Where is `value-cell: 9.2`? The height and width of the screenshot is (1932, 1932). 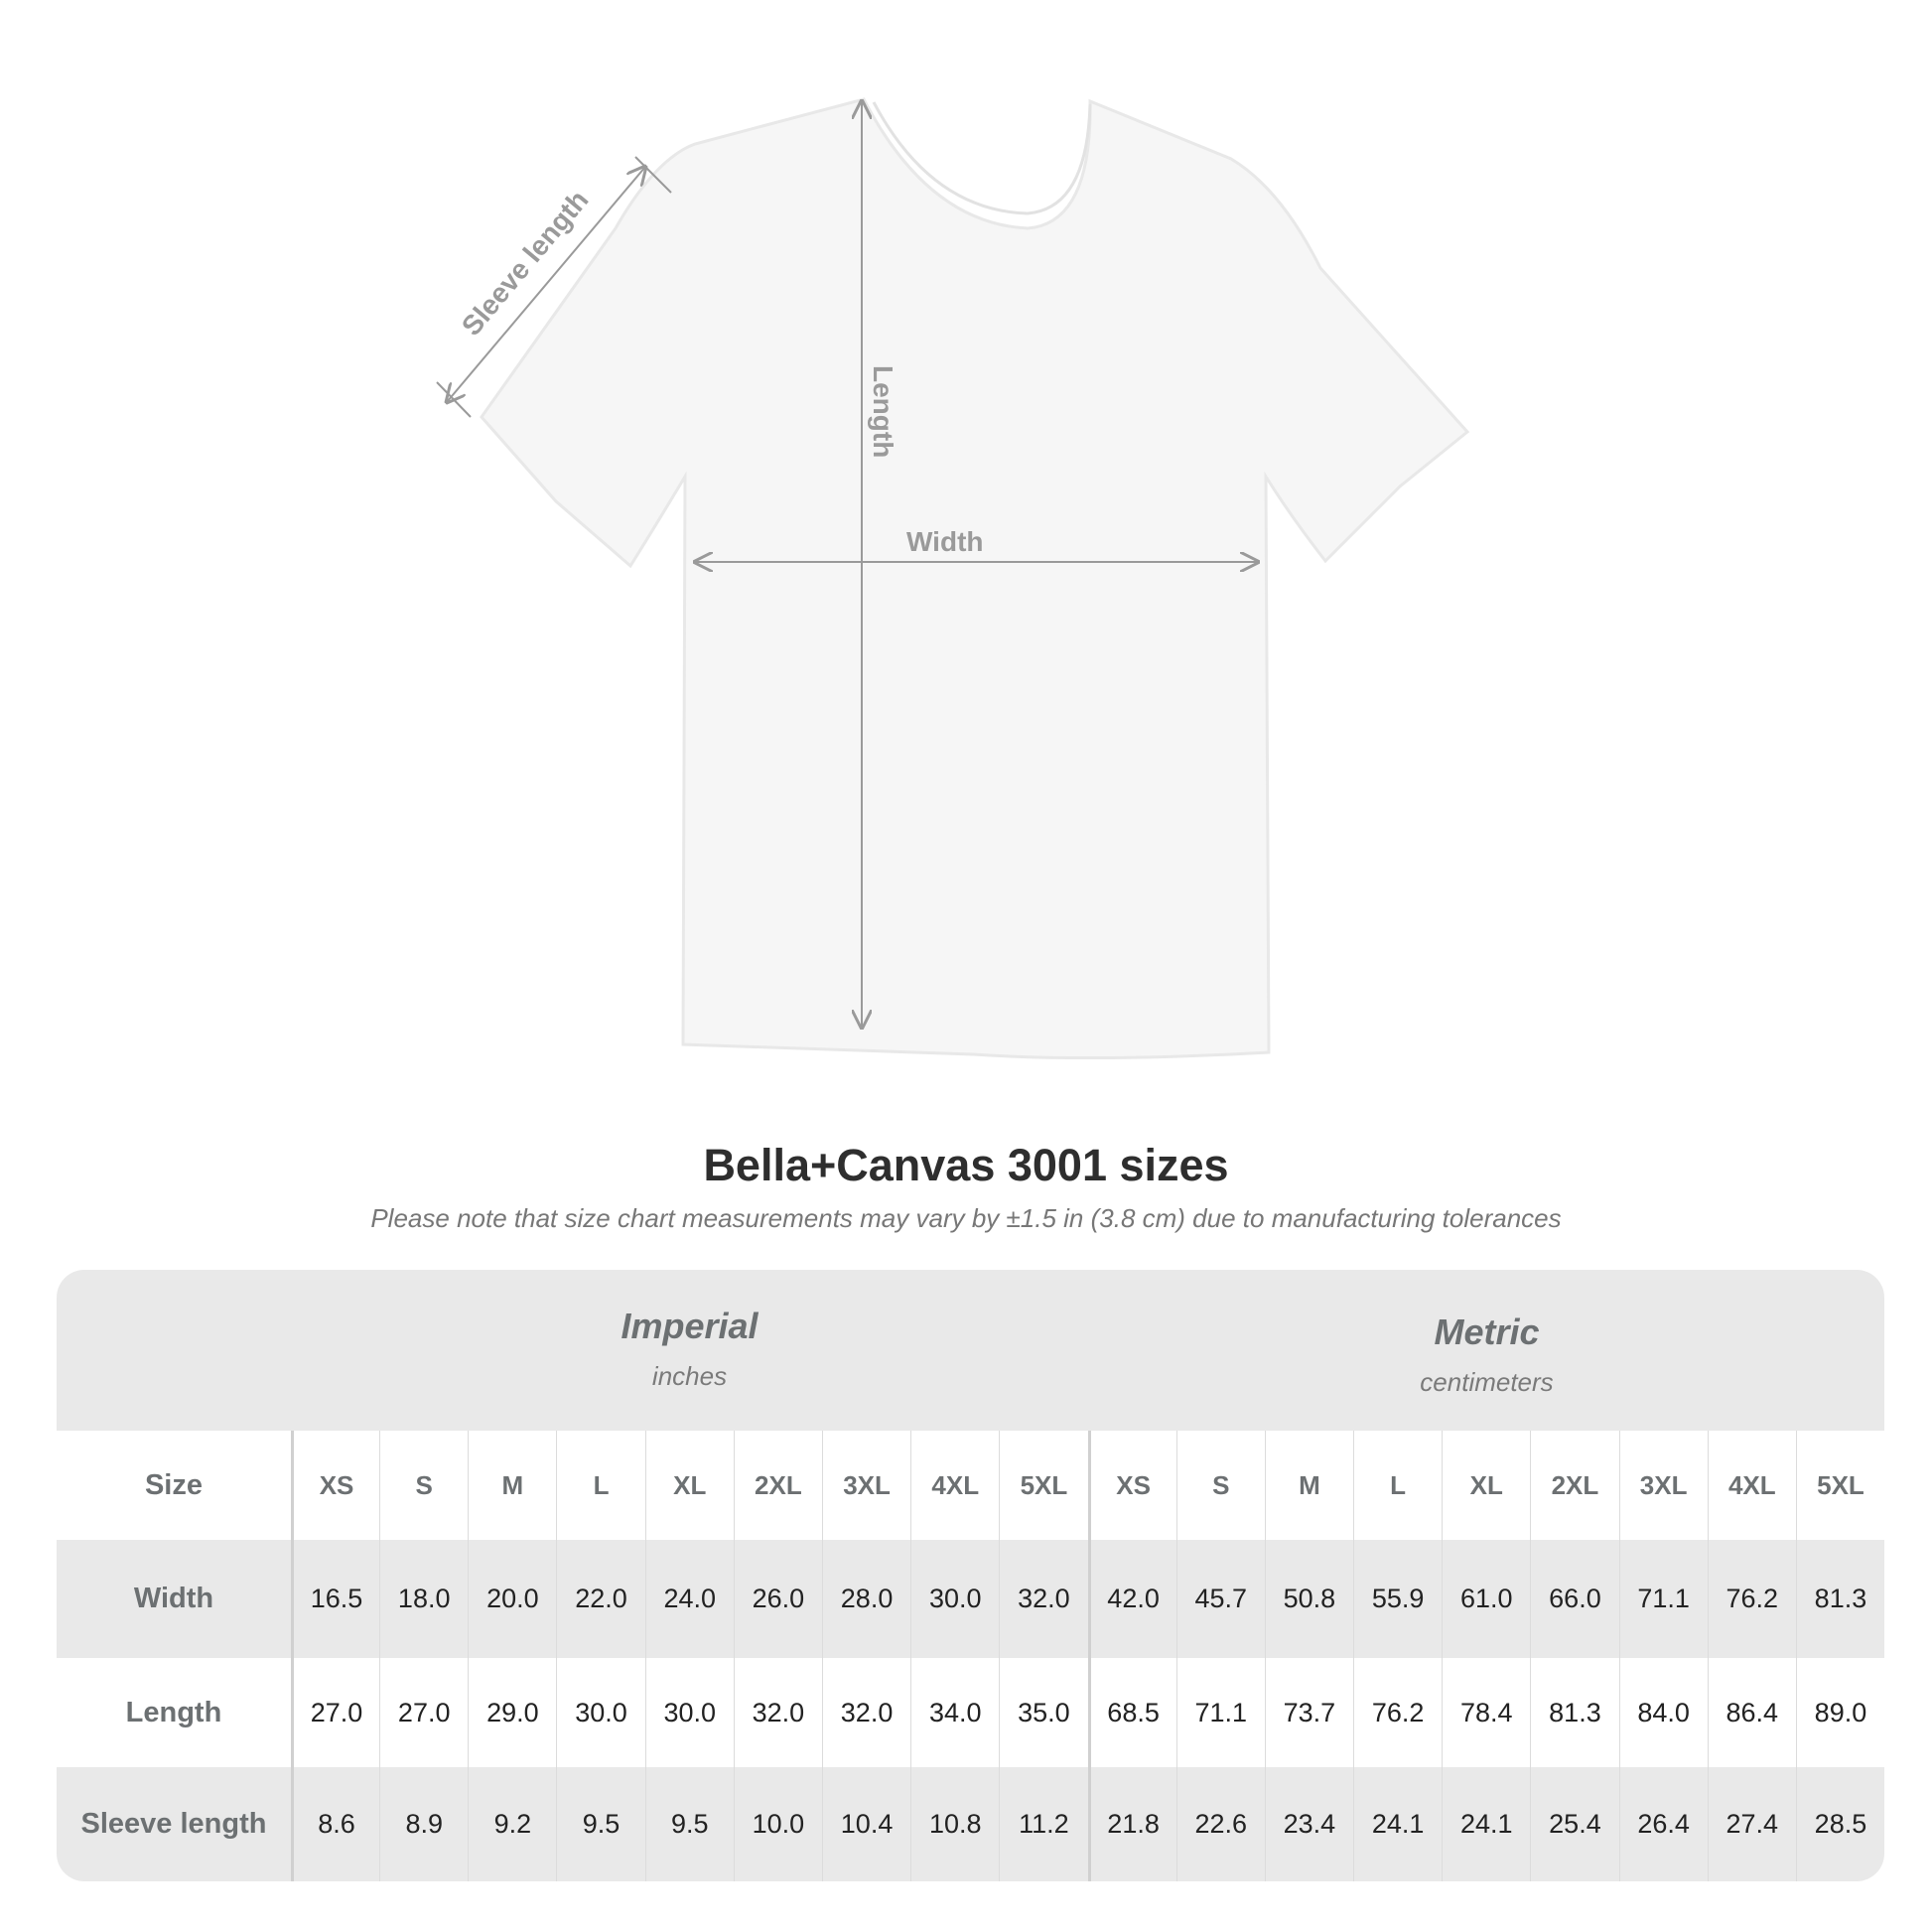
value-cell: 9.2 is located at coordinates (512, 1824).